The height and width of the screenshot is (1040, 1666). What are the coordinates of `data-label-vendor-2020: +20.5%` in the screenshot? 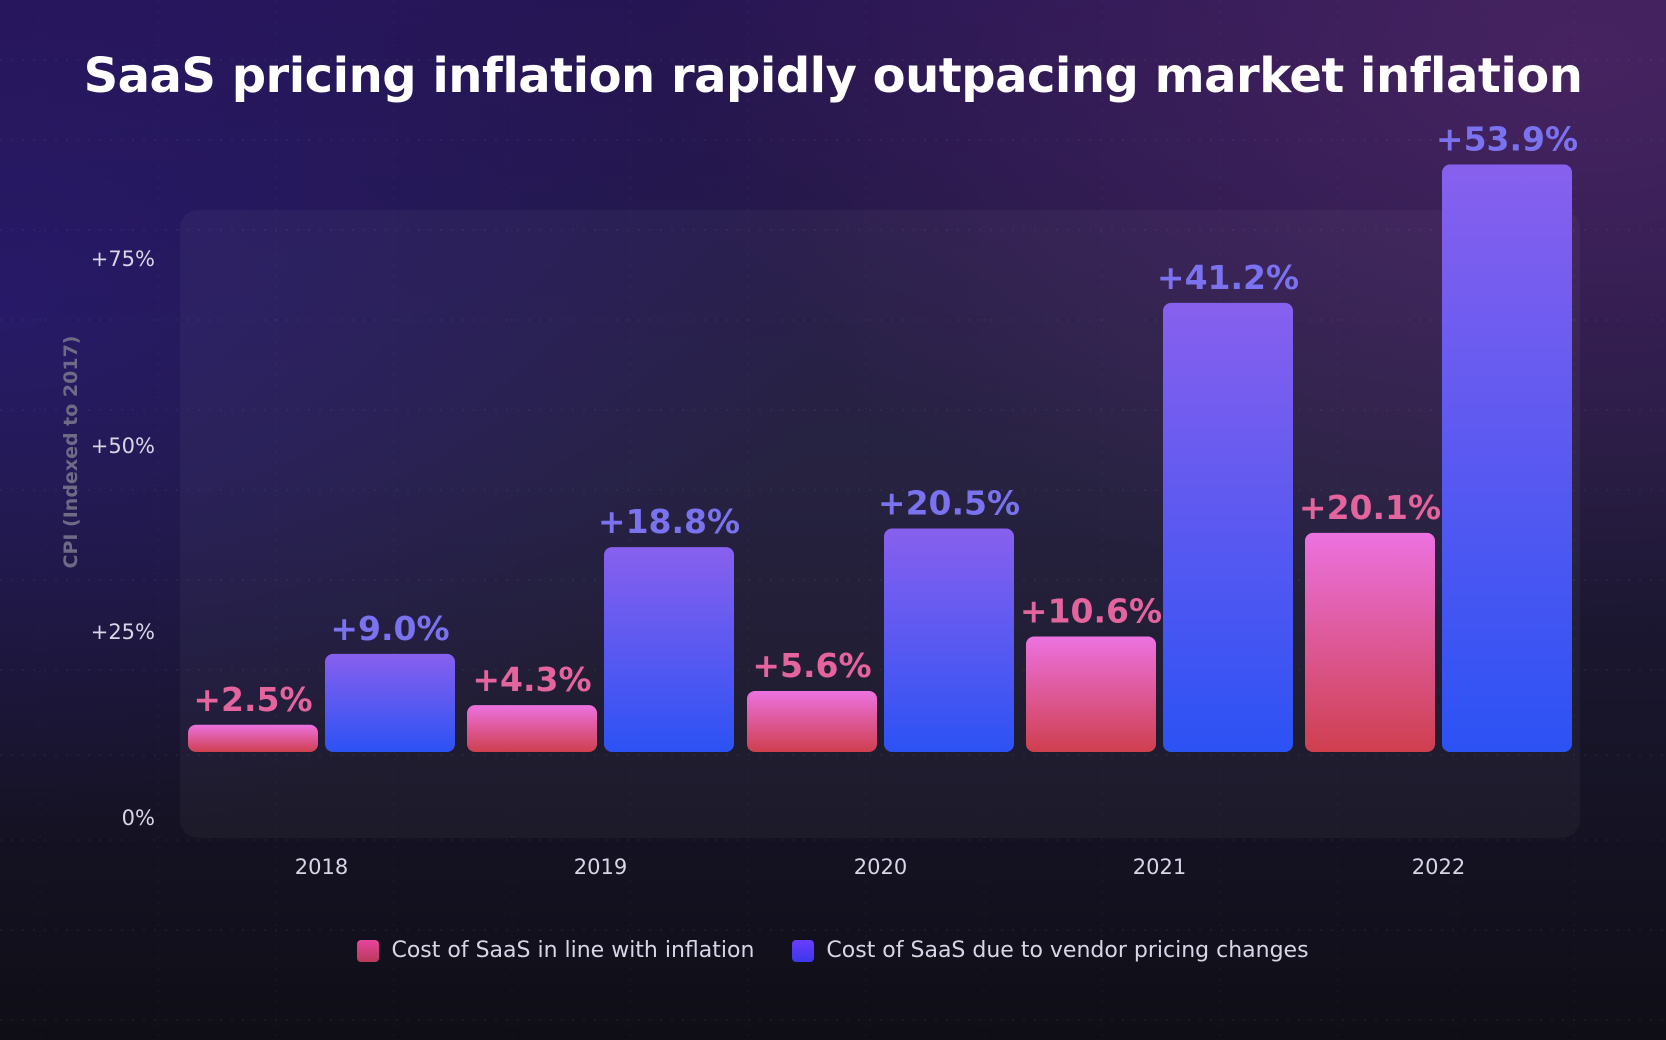 It's located at (949, 503).